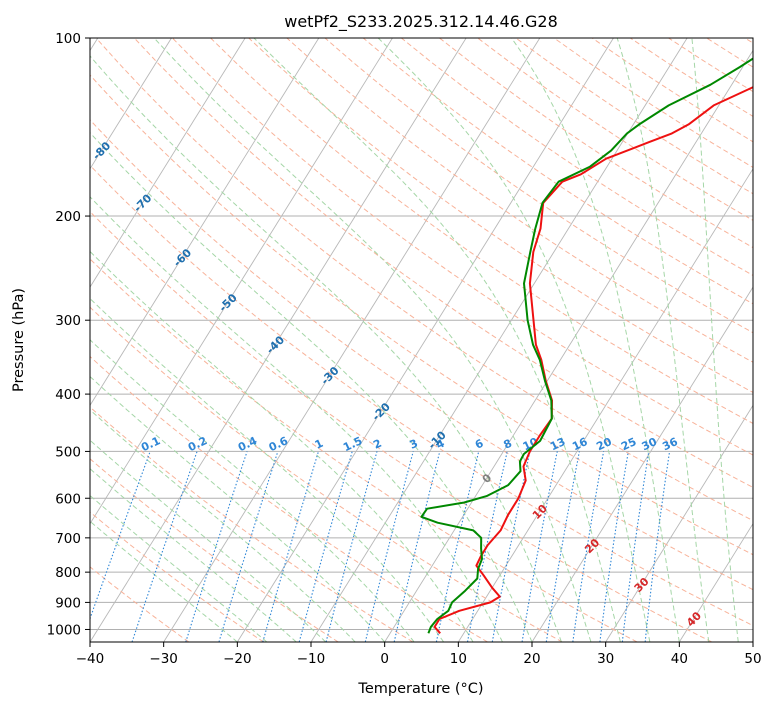  Describe the element at coordinates (68, 395) in the screenshot. I see `y-tick-label: 400` at that location.